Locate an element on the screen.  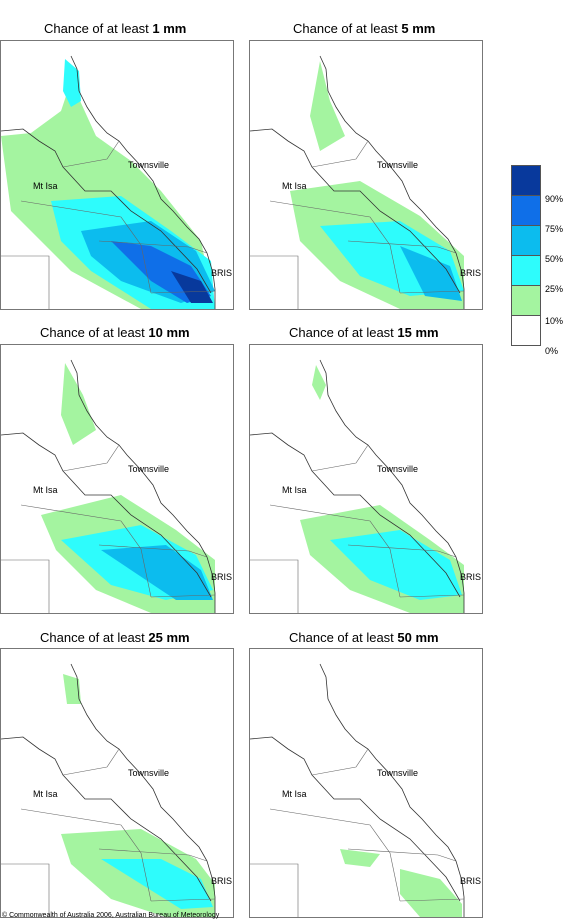
legend-label-50: 50% is located at coordinates (554, 259).